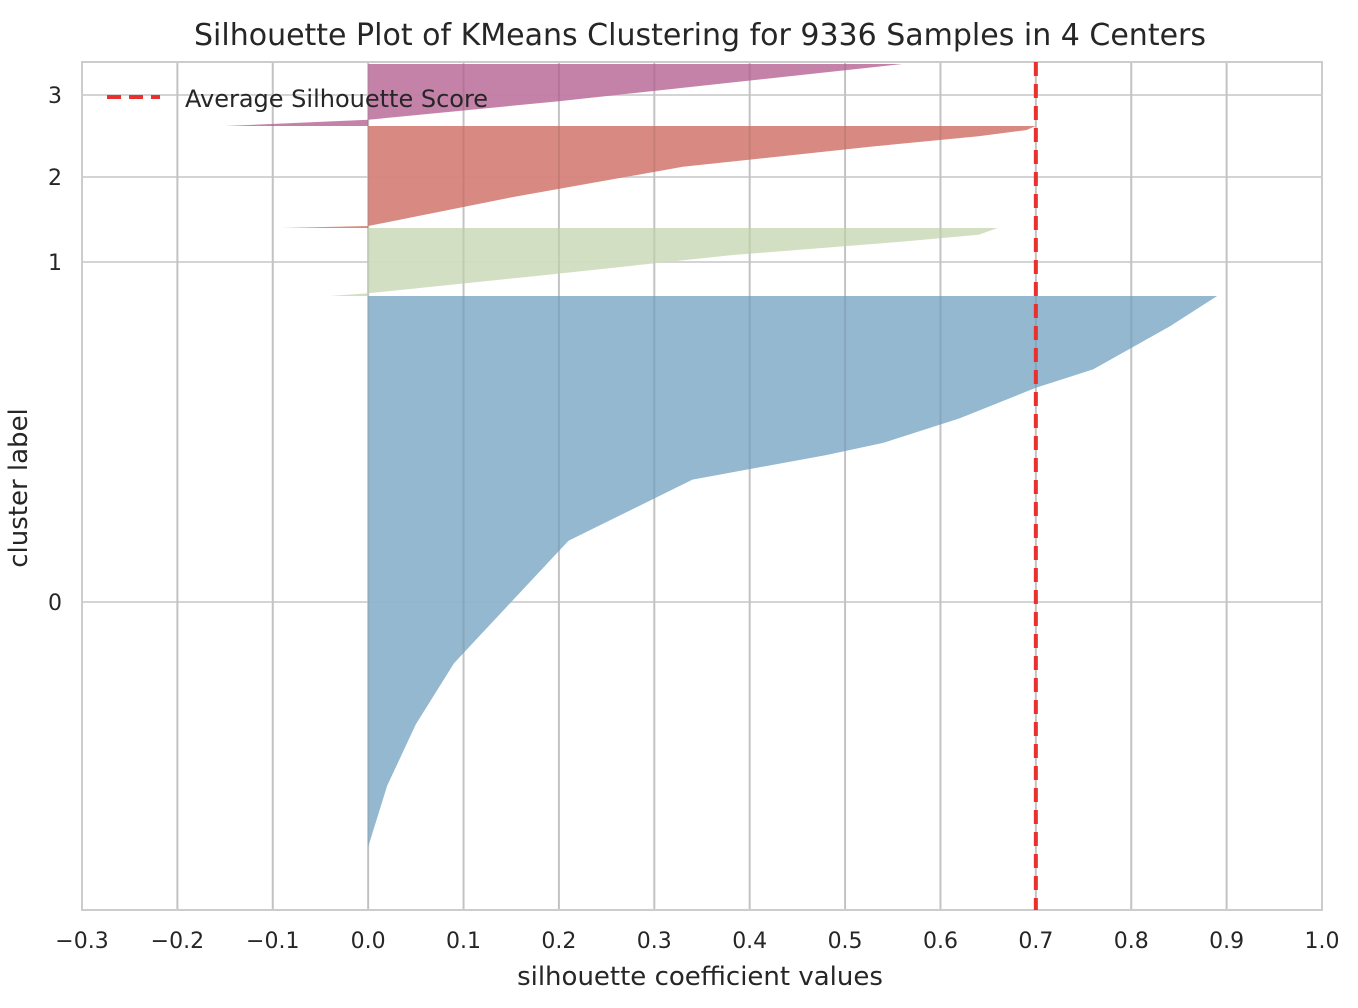 The width and height of the screenshot is (1358, 1008). I want to click on x-tick-label: 0.7, so click(1035, 941).